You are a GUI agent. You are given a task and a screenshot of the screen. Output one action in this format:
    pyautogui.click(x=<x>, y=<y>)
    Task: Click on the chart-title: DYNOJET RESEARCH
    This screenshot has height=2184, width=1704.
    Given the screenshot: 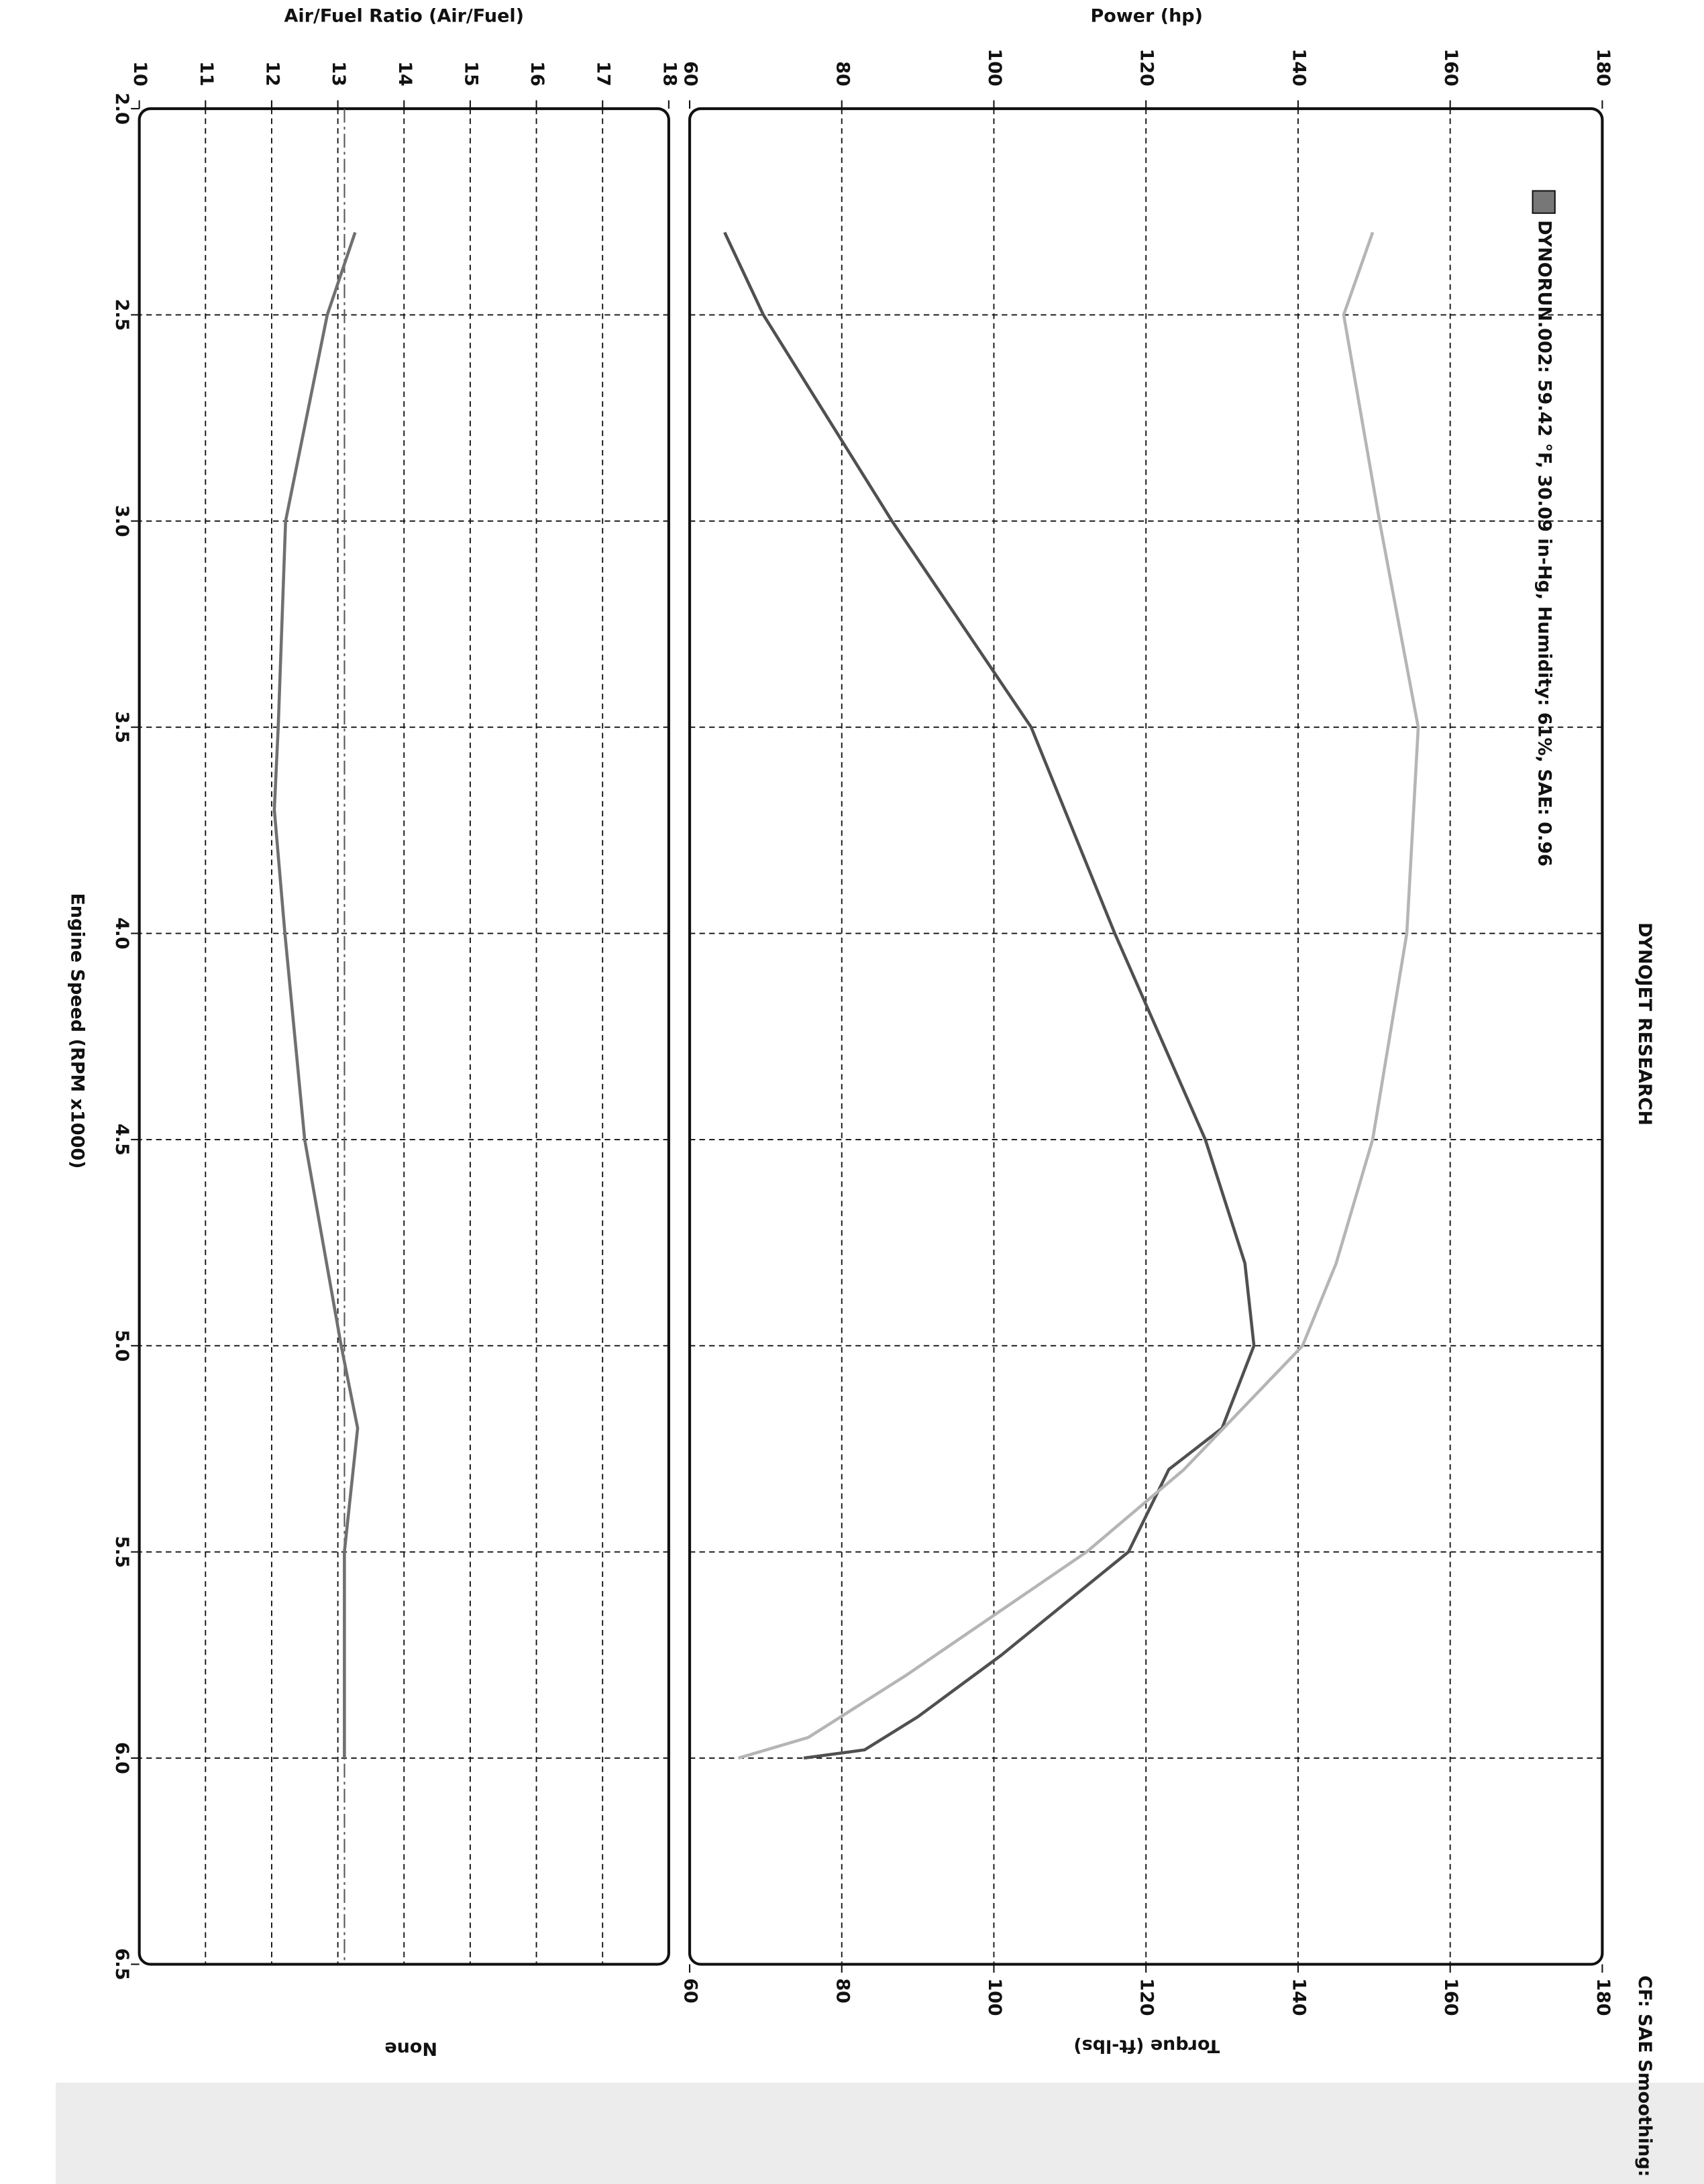 What is the action you would take?
    pyautogui.click(x=1644, y=1024)
    